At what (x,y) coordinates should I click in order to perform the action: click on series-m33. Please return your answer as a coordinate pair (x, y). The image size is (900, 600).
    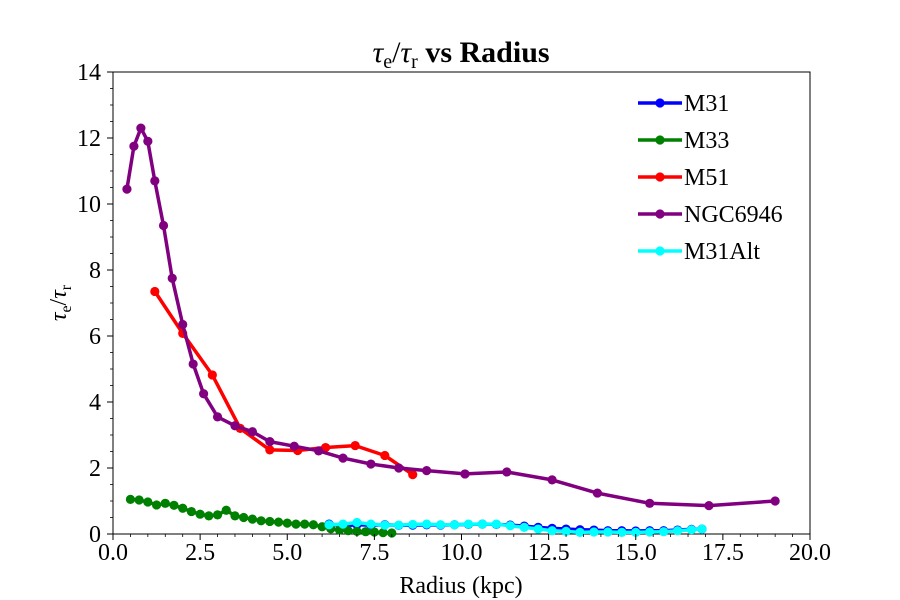
    Looking at the image, I should click on (261, 516).